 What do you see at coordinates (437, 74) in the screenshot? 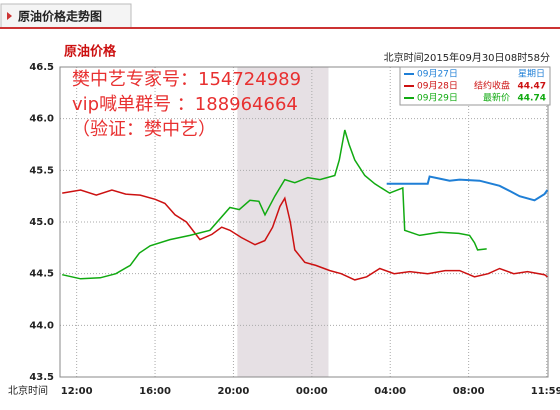
I see `legend-label: 09月27日` at bounding box center [437, 74].